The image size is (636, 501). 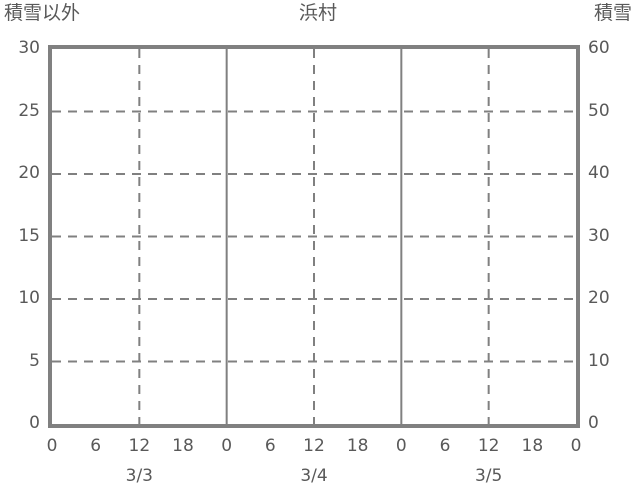 What do you see at coordinates (34, 360) in the screenshot?
I see `left-axis-tick: 5` at bounding box center [34, 360].